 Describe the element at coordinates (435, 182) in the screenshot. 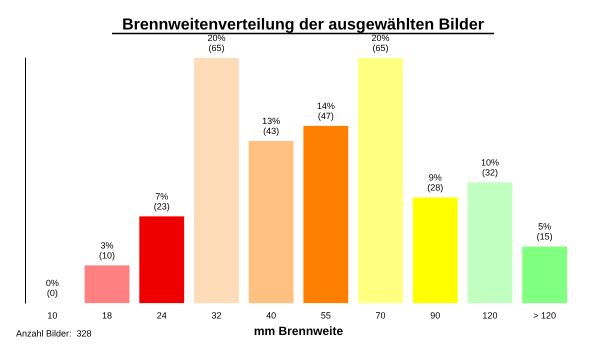

I see `data-label: 9% (28)` at that location.